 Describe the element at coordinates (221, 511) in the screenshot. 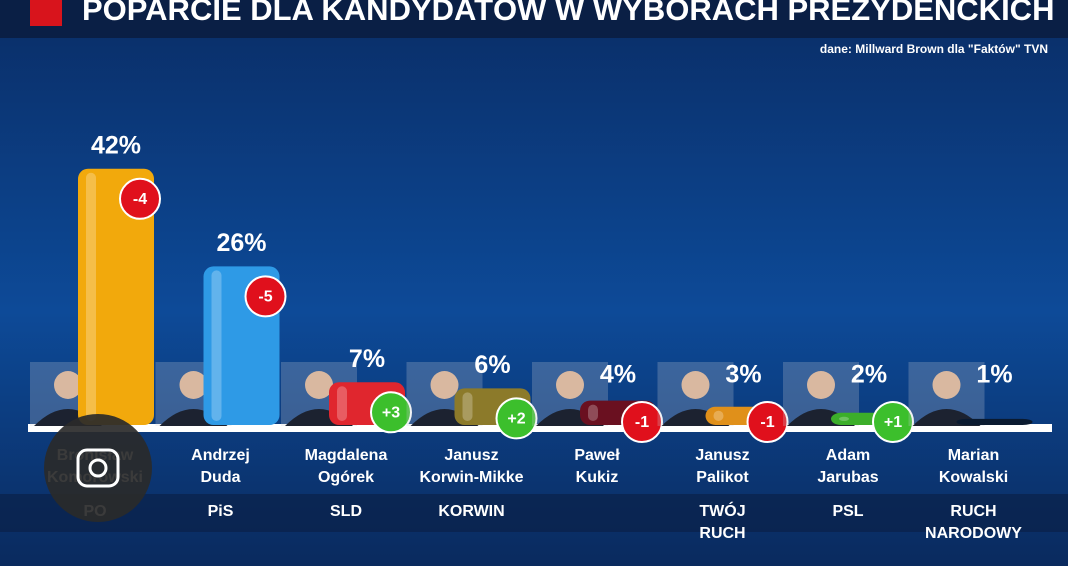

I see `party-label: PiS` at that location.